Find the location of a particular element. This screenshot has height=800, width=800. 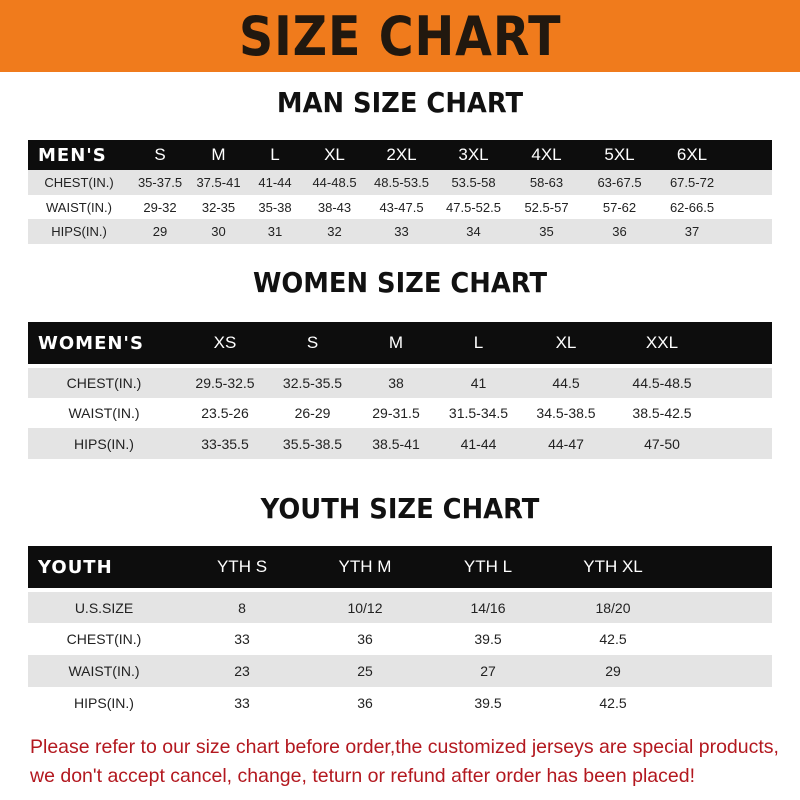

size-header-cell: 2XL is located at coordinates (401, 154).